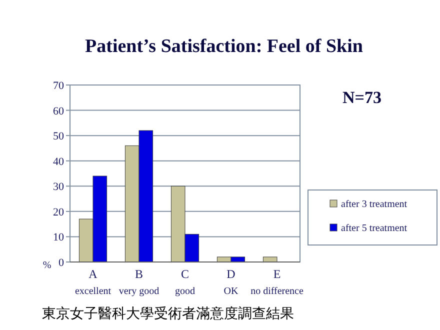 The image size is (440, 330). I want to click on x-tick-label: D OK, so click(231, 282).